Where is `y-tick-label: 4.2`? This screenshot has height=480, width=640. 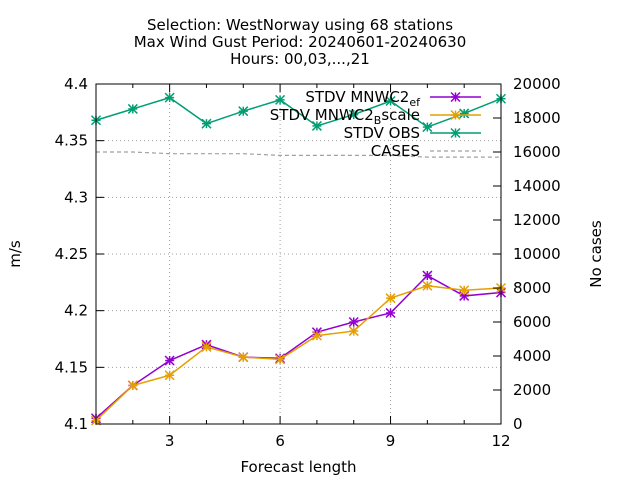 y-tick-label: 4.2 is located at coordinates (76, 311).